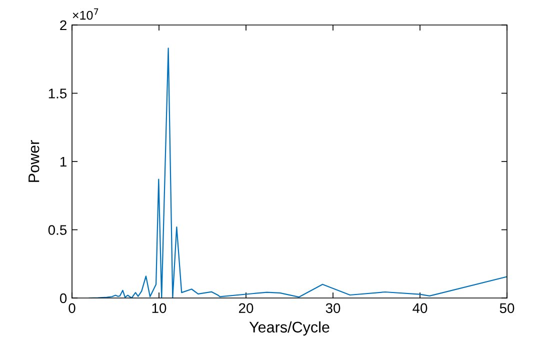  Describe the element at coordinates (420, 308) in the screenshot. I see `x-tick-label: 40` at that location.